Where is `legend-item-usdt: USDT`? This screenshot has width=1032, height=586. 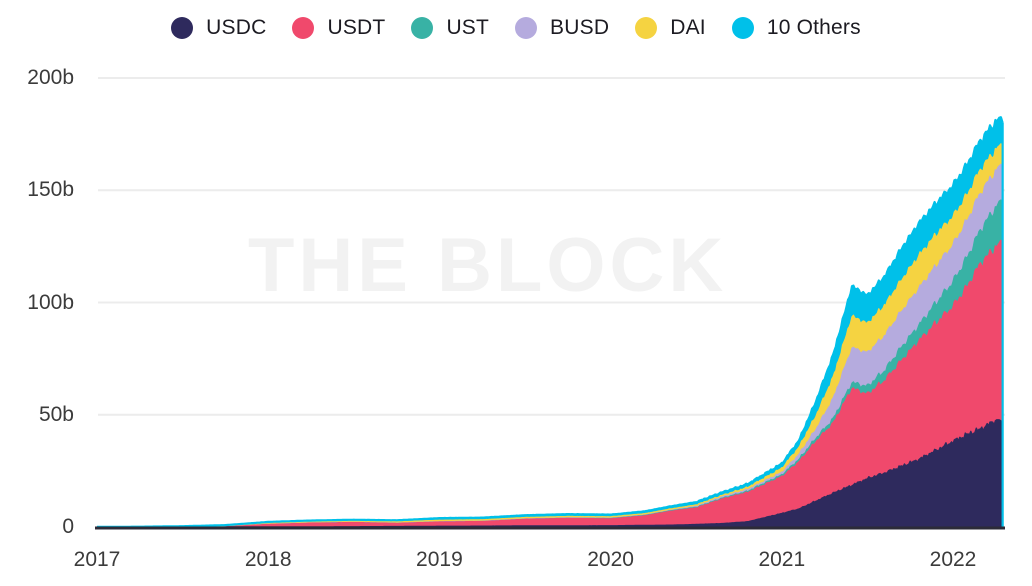 legend-item-usdt: USDT is located at coordinates (338, 28).